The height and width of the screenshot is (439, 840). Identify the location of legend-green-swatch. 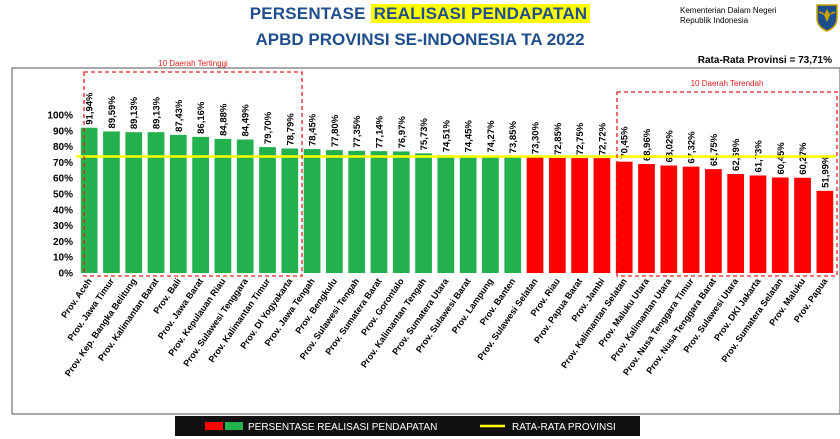
(234, 426).